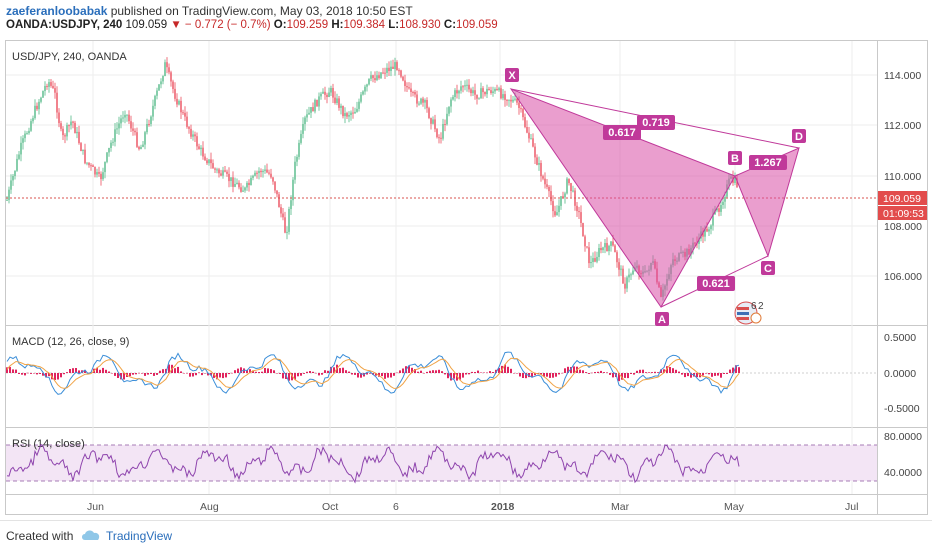 Image resolution: width=932 pixels, height=550 pixels. I want to click on macd-histogram, so click(373, 373).